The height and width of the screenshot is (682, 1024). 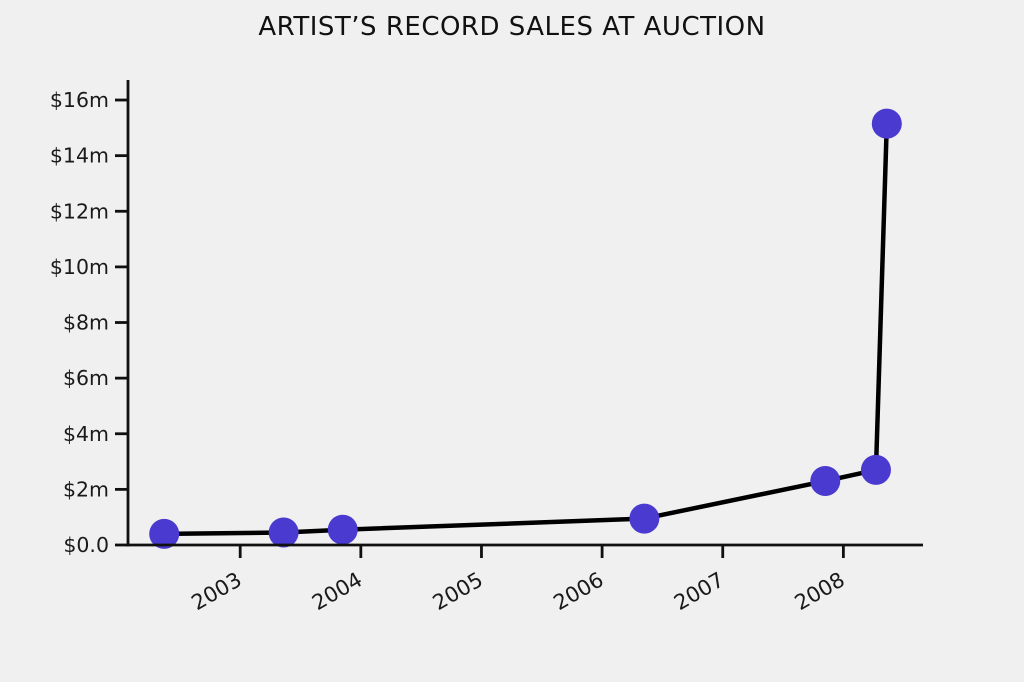 What do you see at coordinates (458, 592) in the screenshot?
I see `x-tick-label: 2005` at bounding box center [458, 592].